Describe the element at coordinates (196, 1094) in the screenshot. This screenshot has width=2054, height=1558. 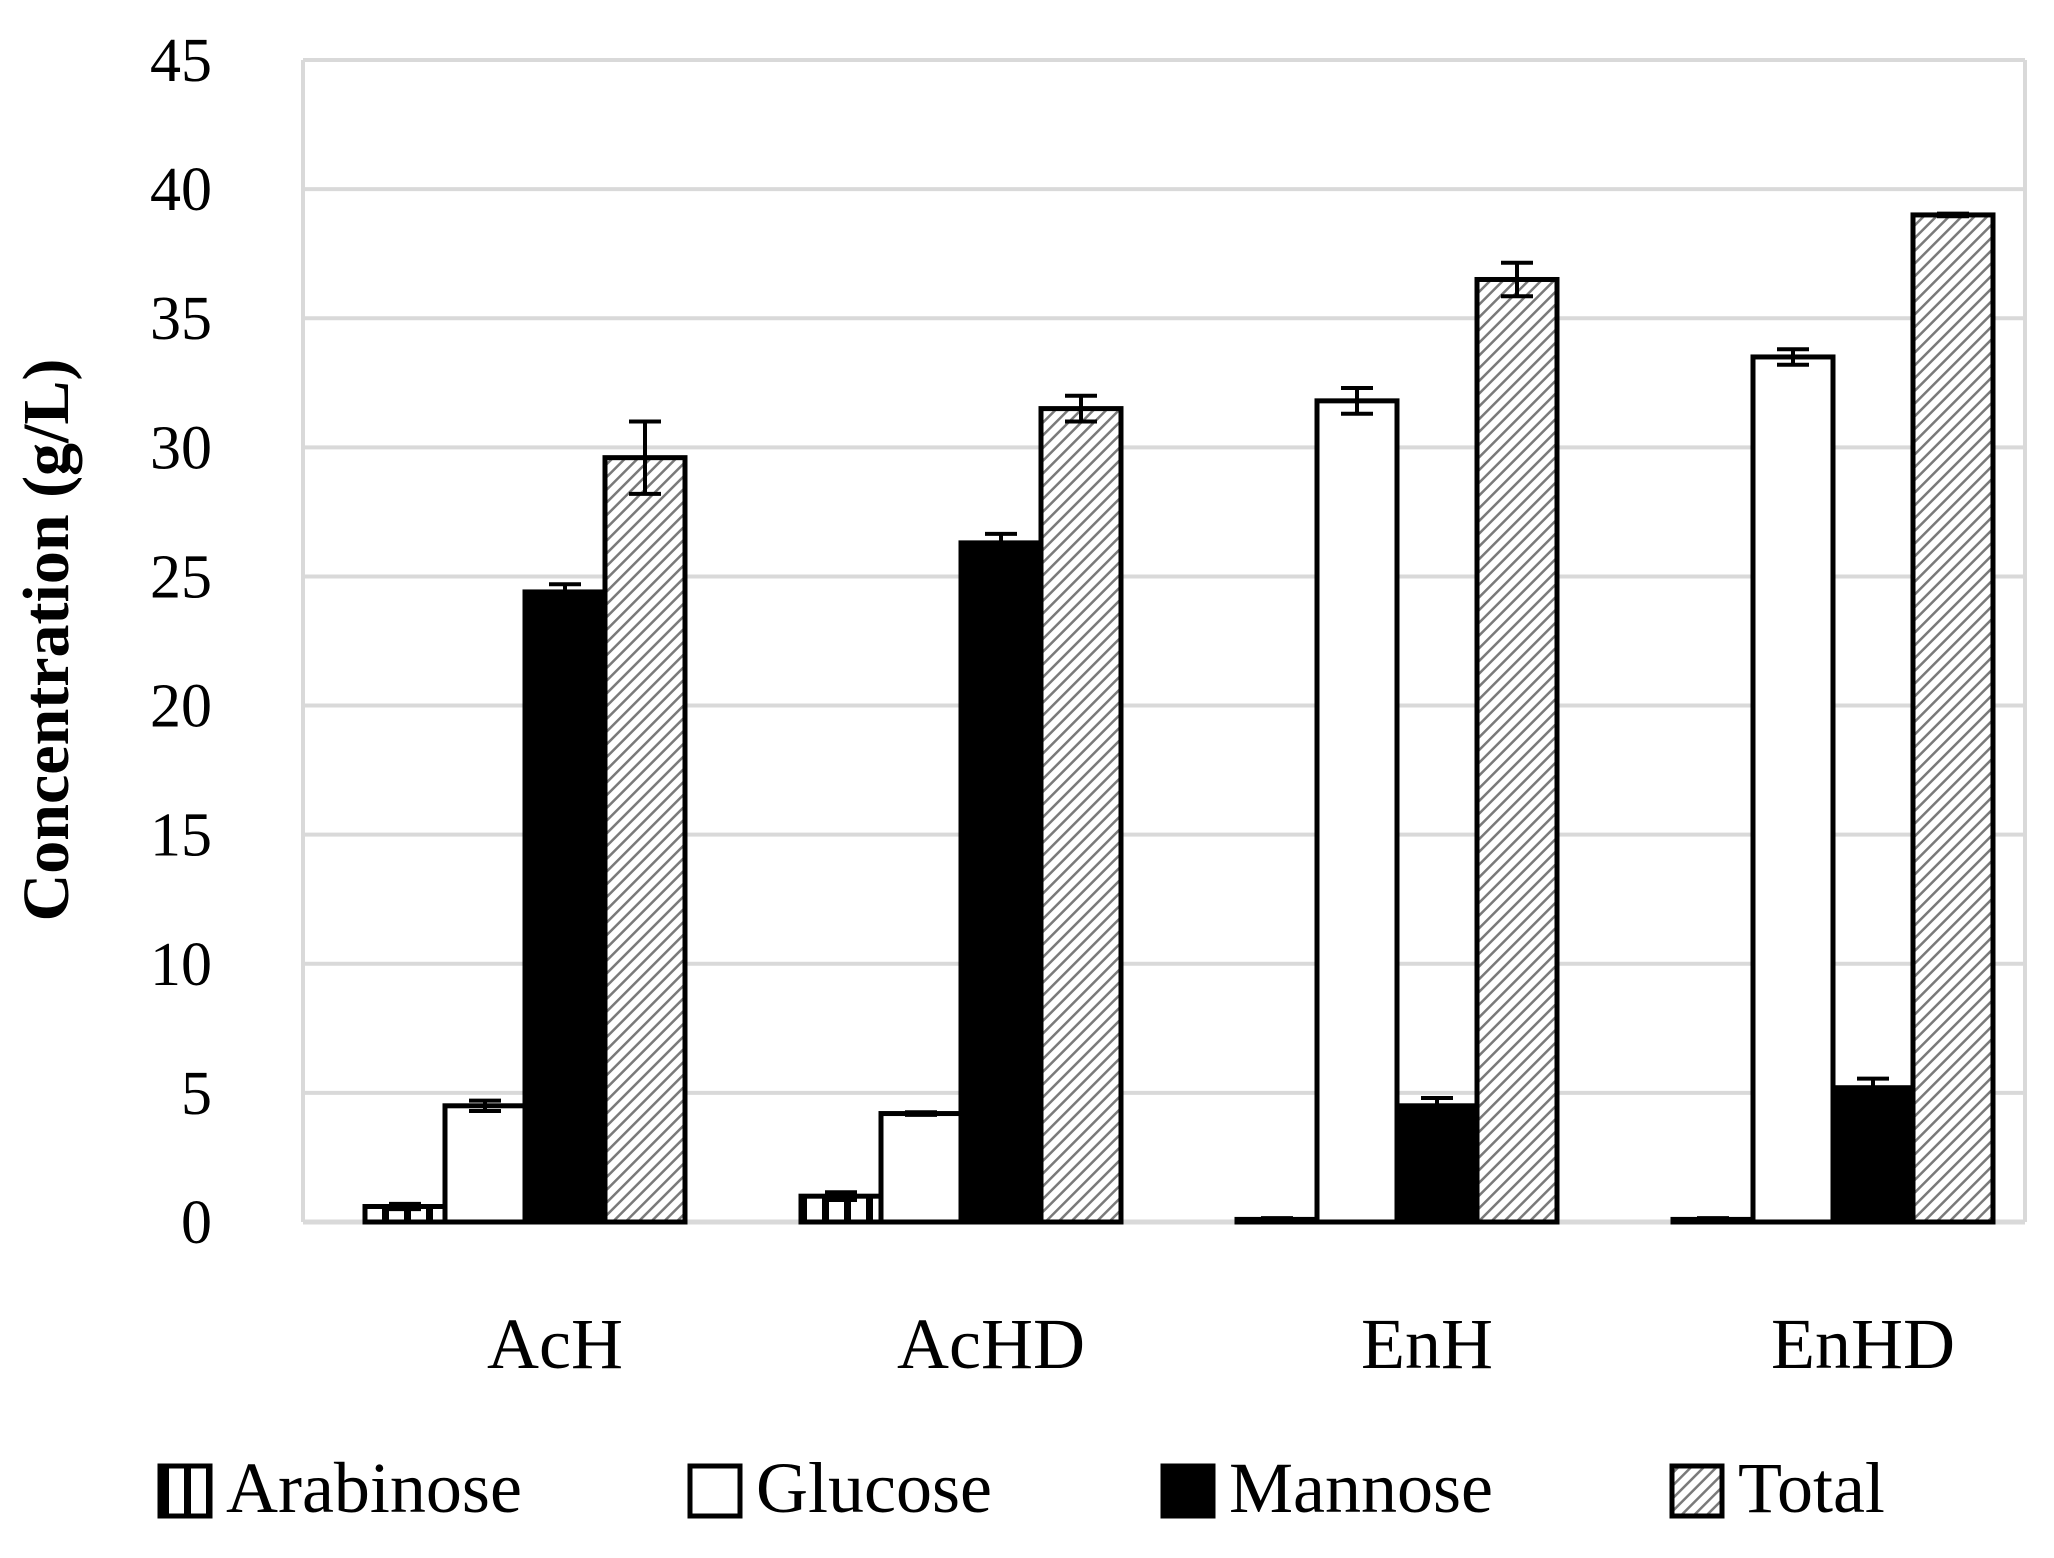
I see `y-tick-label: 5` at that location.